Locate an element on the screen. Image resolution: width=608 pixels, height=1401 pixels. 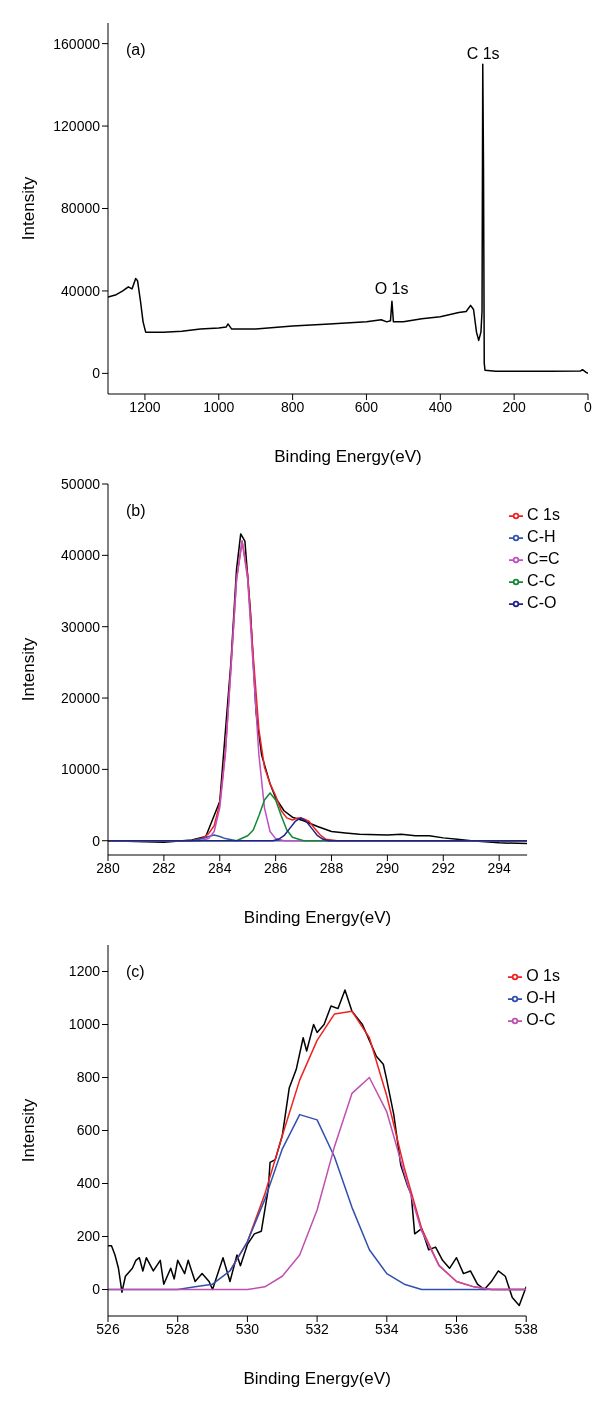
x-tick-label: 288 is located at coordinates (331, 867).